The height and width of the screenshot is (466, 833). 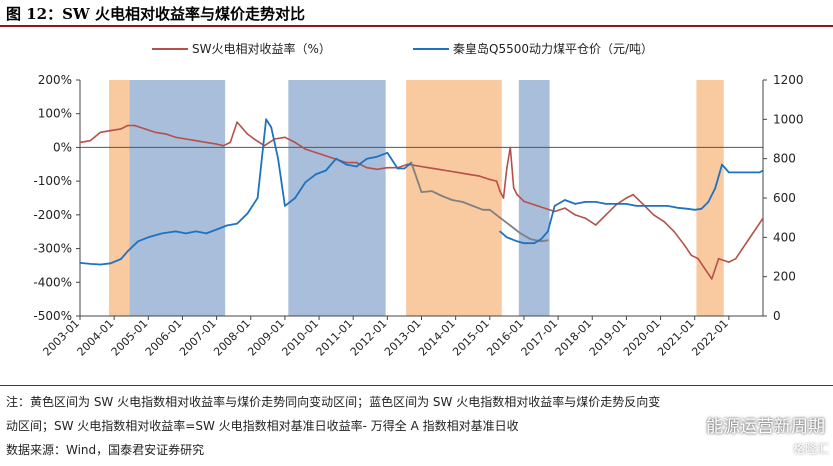 I want to click on x-tick-label-6: 2009-01, so click(x=266, y=338).